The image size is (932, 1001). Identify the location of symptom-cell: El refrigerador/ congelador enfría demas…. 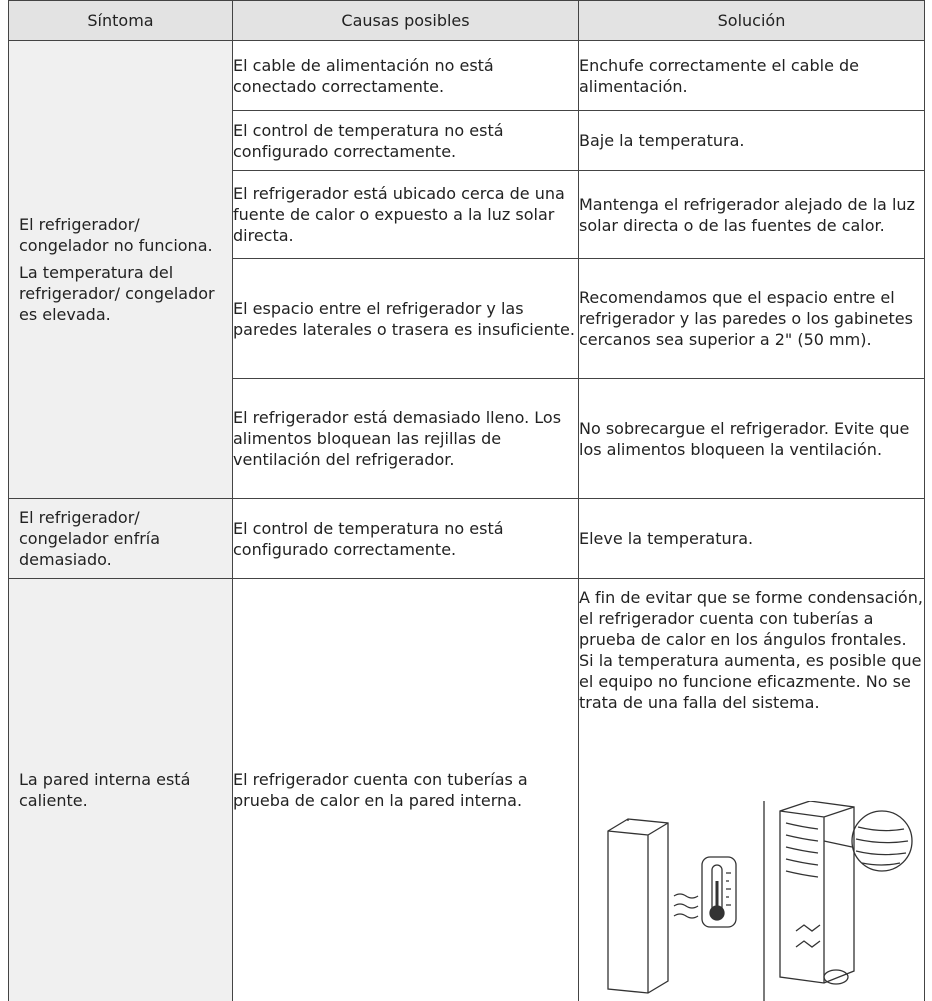
(120, 538).